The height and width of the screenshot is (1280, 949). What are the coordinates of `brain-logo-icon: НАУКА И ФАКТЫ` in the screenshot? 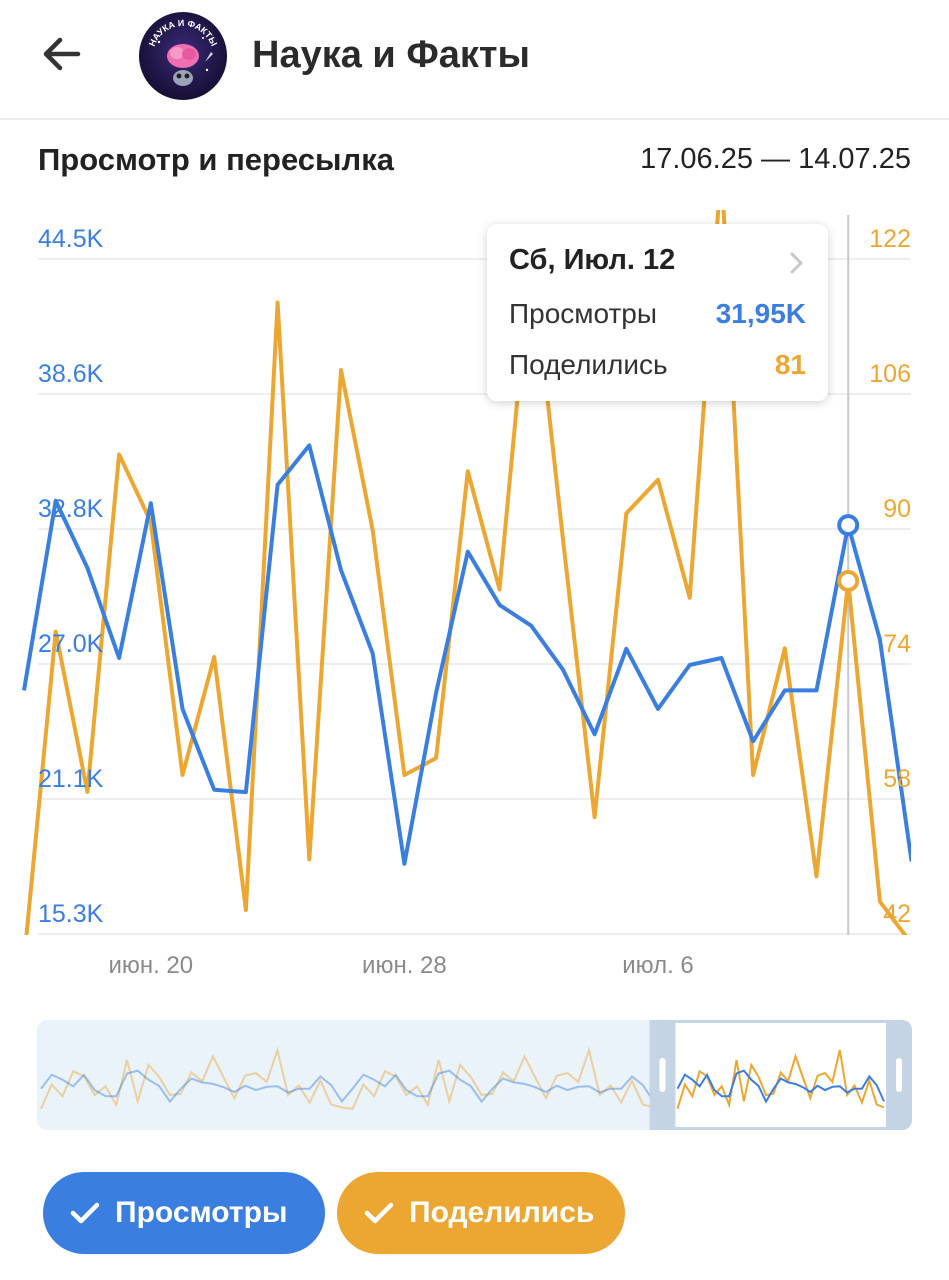 It's located at (183, 52).